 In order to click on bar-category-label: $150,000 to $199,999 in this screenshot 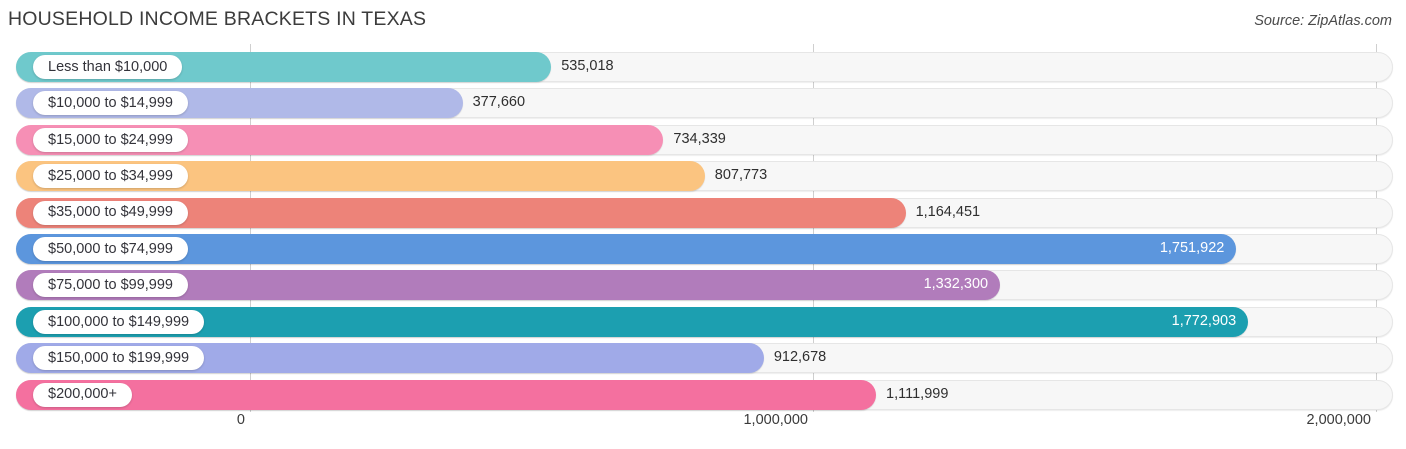, I will do `click(119, 357)`.